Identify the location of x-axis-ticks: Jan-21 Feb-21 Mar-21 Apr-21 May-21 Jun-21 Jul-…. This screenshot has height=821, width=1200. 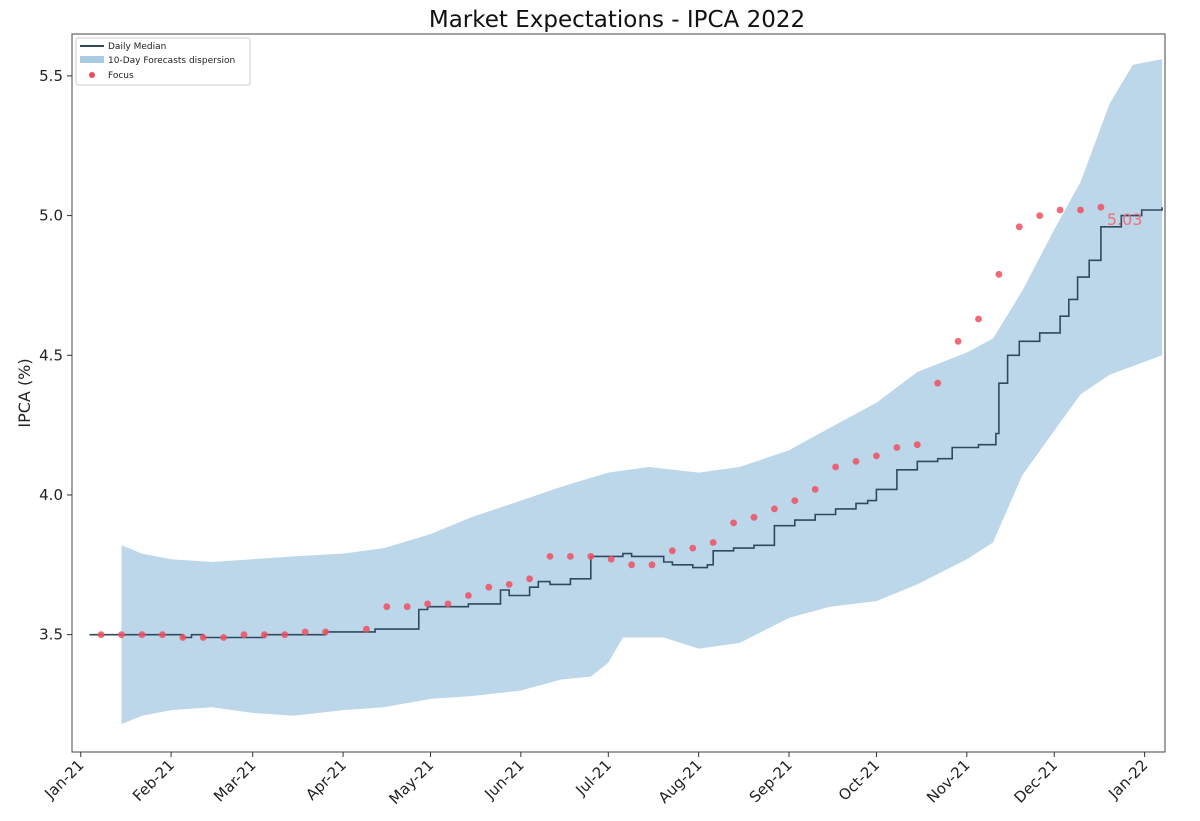
(595, 780).